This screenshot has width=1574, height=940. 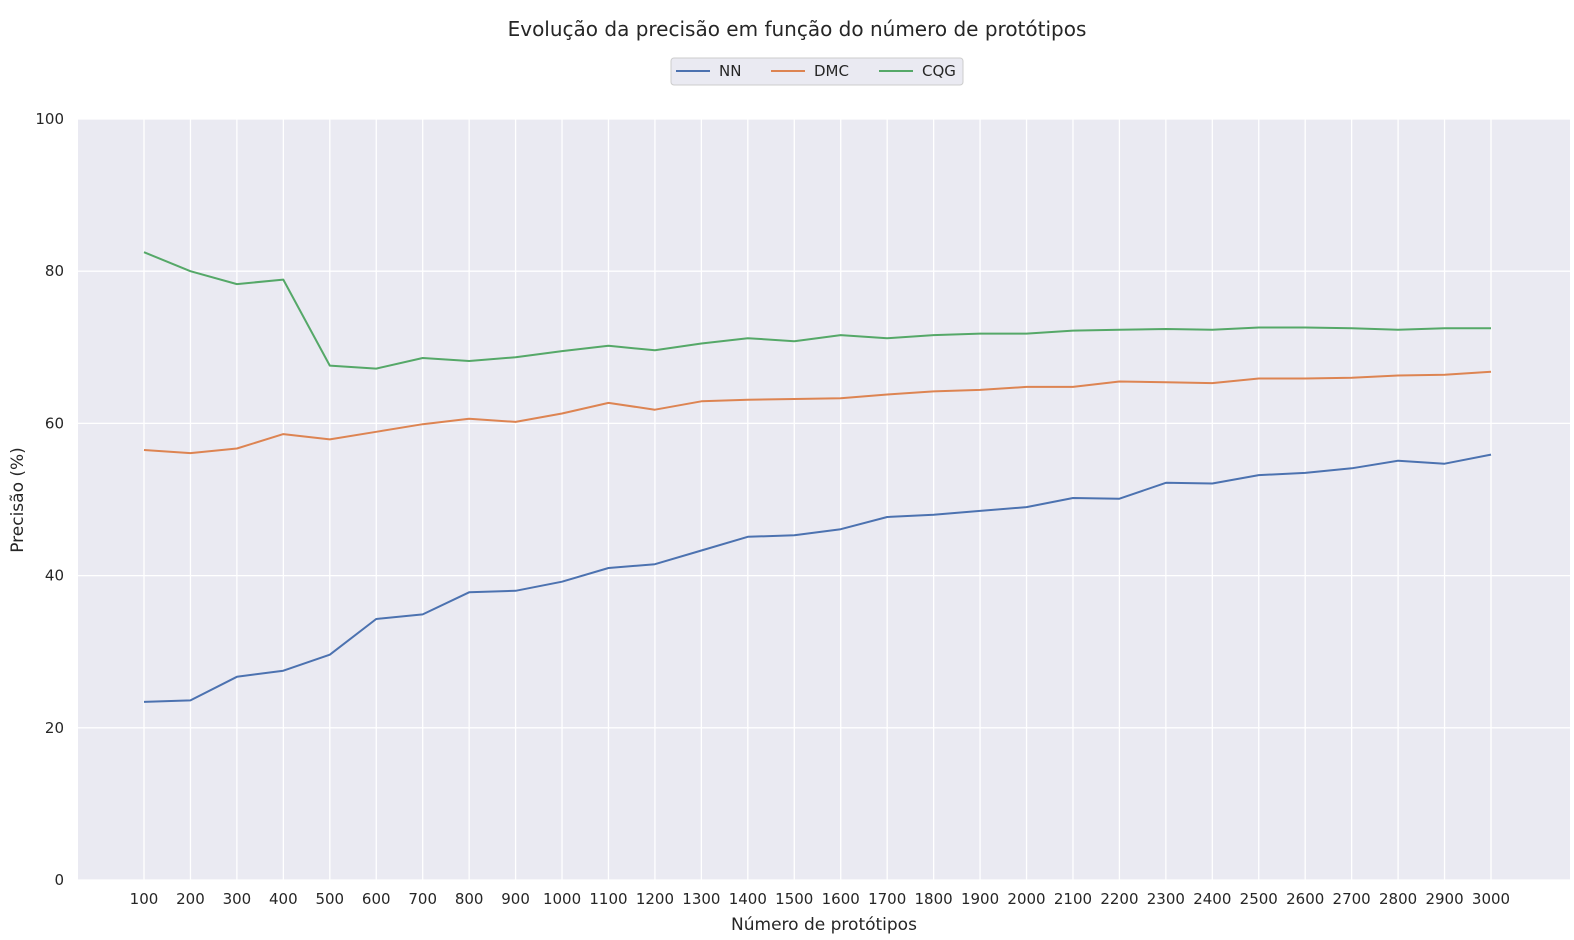 What do you see at coordinates (329, 899) in the screenshot?
I see `x-tick-label: 500` at bounding box center [329, 899].